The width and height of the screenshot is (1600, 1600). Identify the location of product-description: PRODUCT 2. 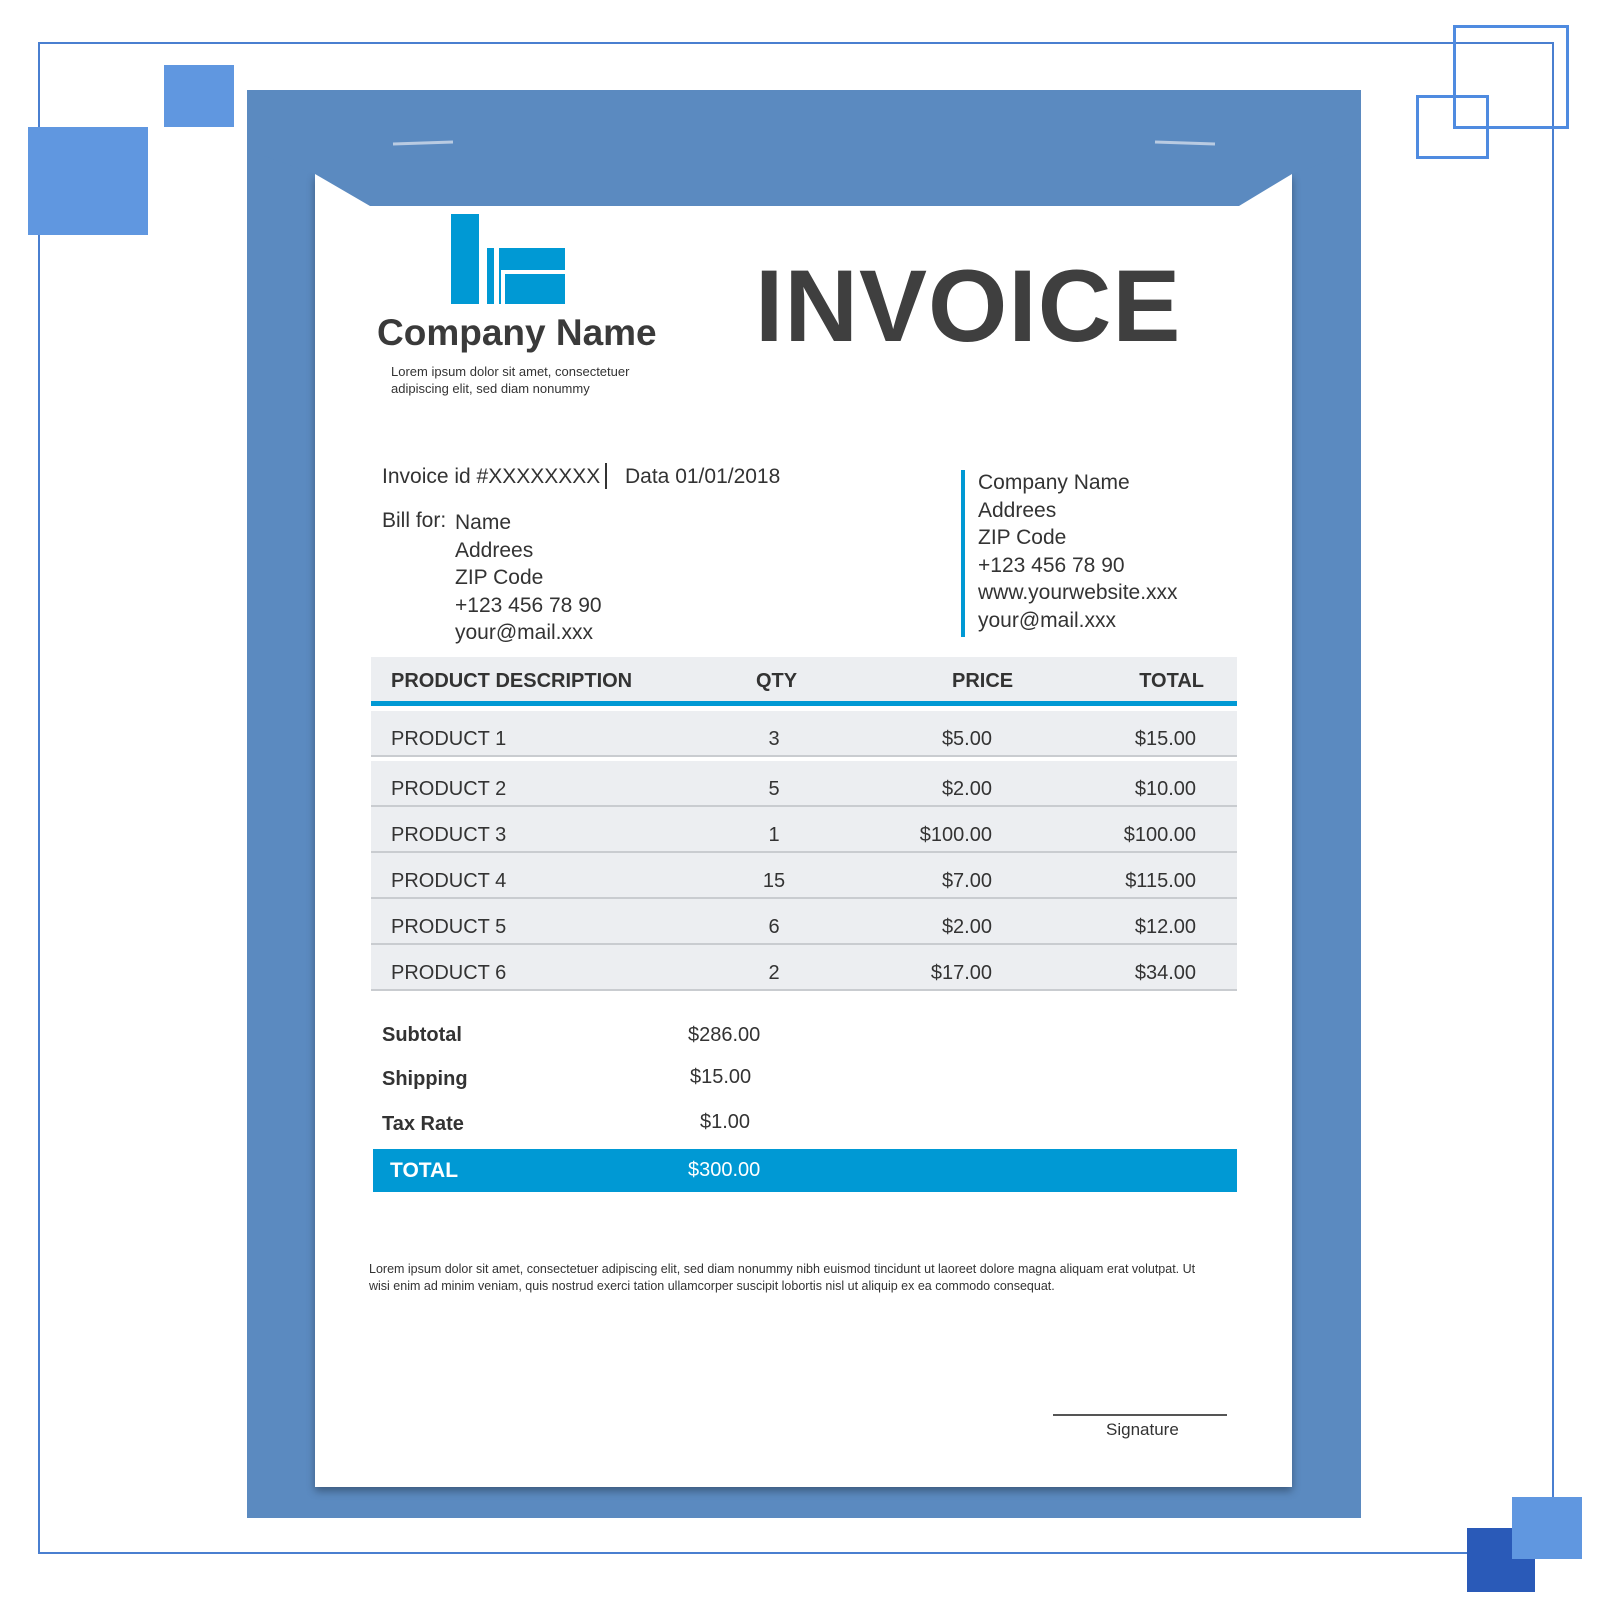
(449, 789).